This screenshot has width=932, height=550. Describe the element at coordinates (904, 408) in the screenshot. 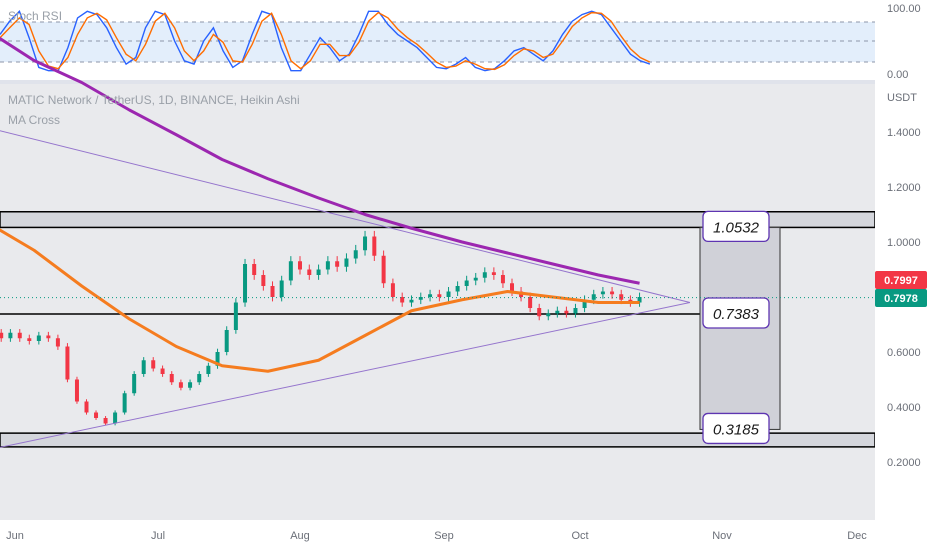

I see `y-tick-label: 0.4000` at that location.